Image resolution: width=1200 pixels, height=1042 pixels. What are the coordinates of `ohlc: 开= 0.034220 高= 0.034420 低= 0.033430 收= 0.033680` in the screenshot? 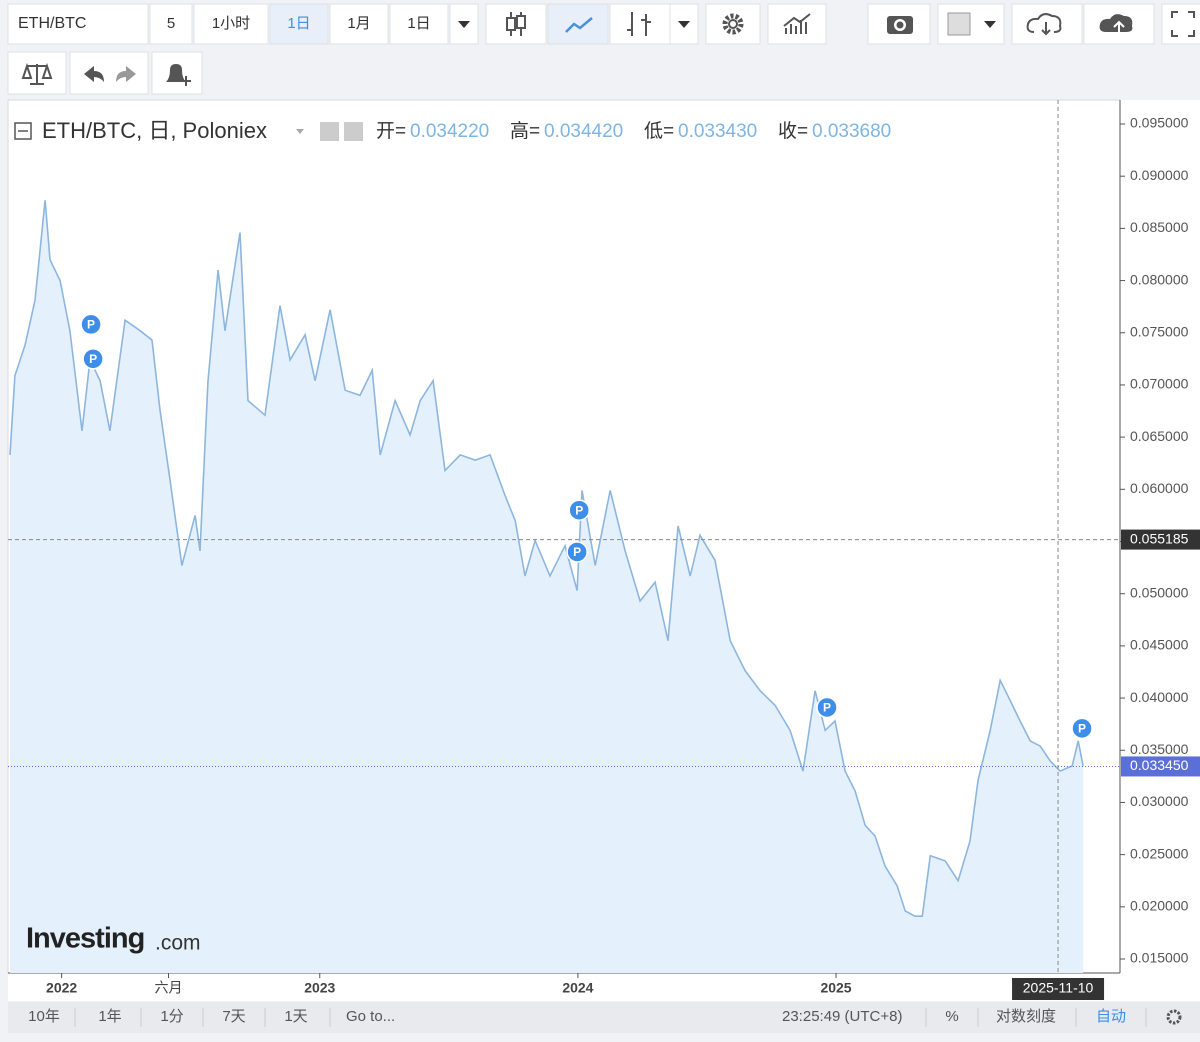 It's located at (633, 131).